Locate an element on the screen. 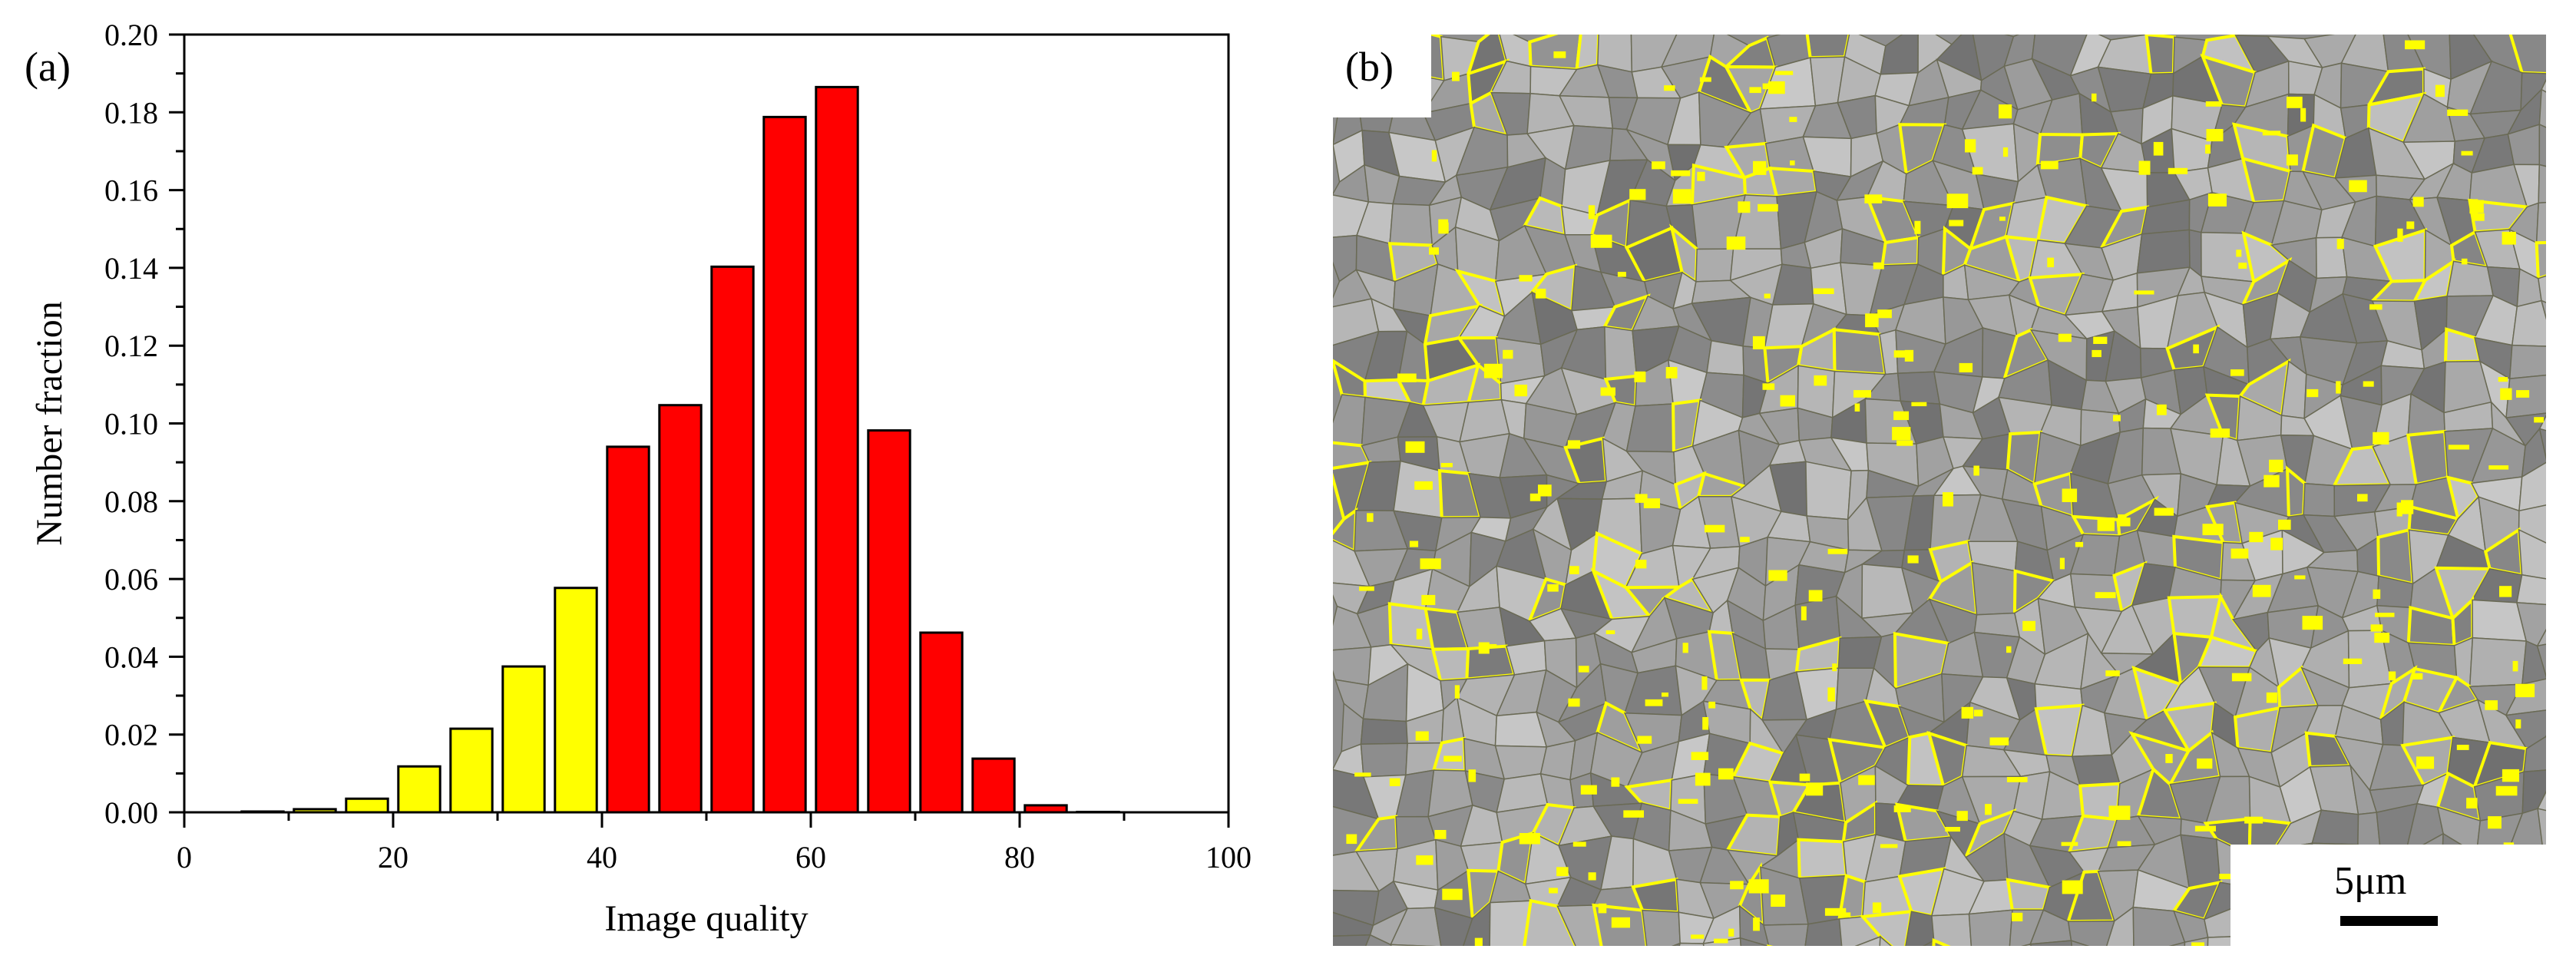  x-tick-label: 60 is located at coordinates (810, 857).